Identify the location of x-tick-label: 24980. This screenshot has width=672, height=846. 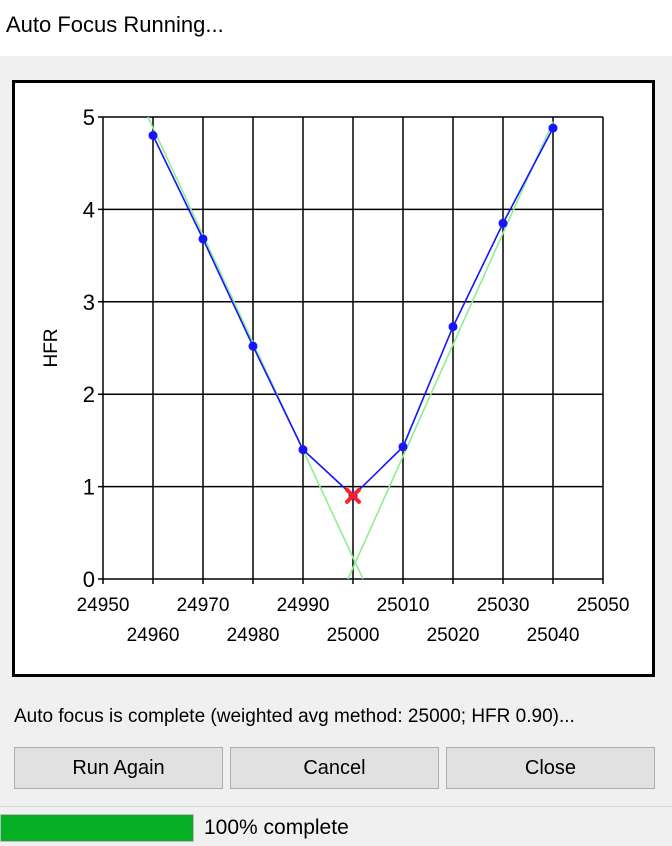
(253, 635).